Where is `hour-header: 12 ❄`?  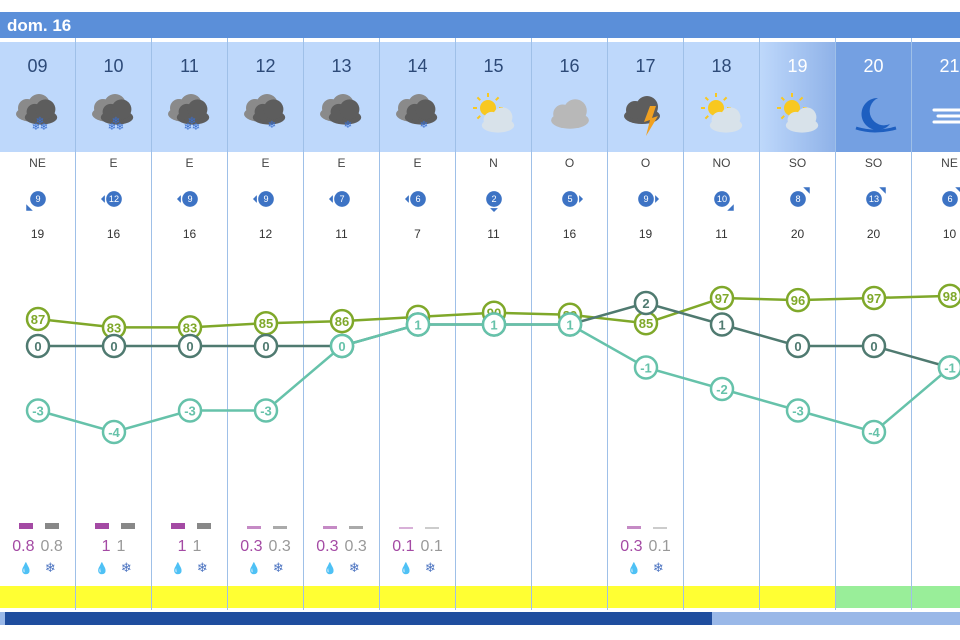 hour-header: 12 ❄ is located at coordinates (265, 97).